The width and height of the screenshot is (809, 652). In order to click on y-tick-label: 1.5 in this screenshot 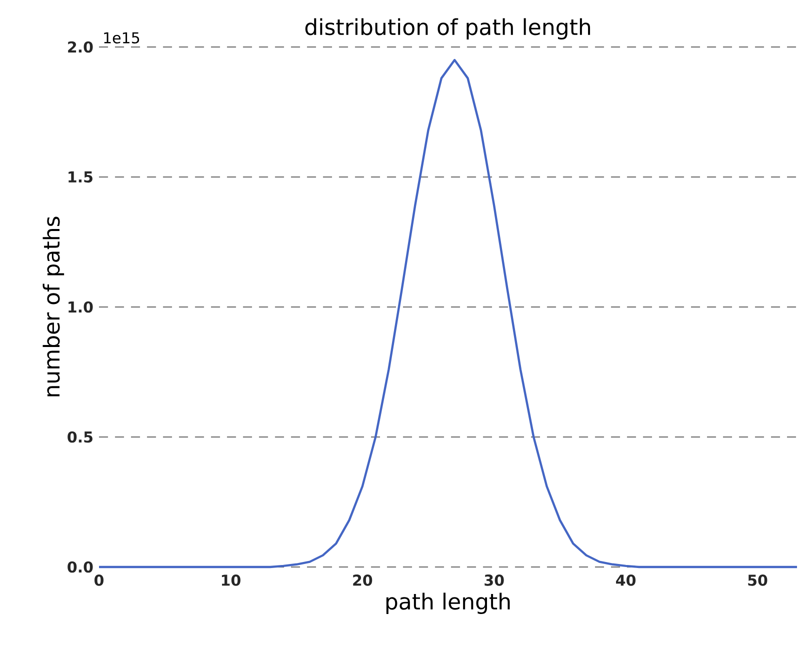, I will do `click(80, 177)`.